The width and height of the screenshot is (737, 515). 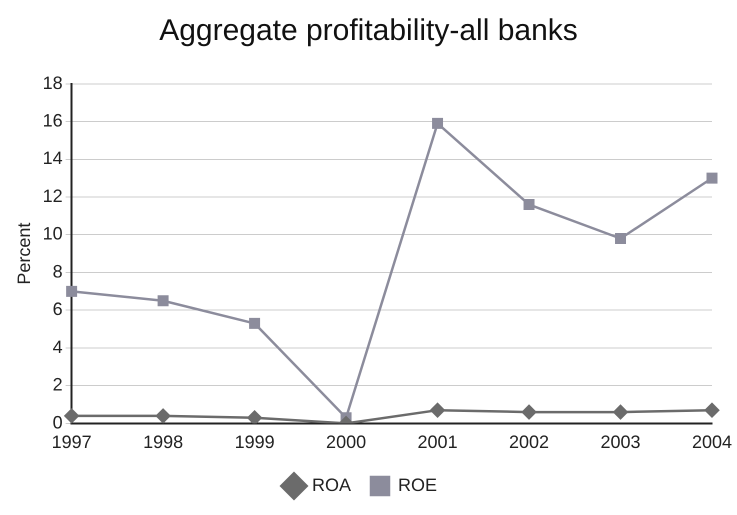 I want to click on y-tick-label: 6, so click(x=57, y=309).